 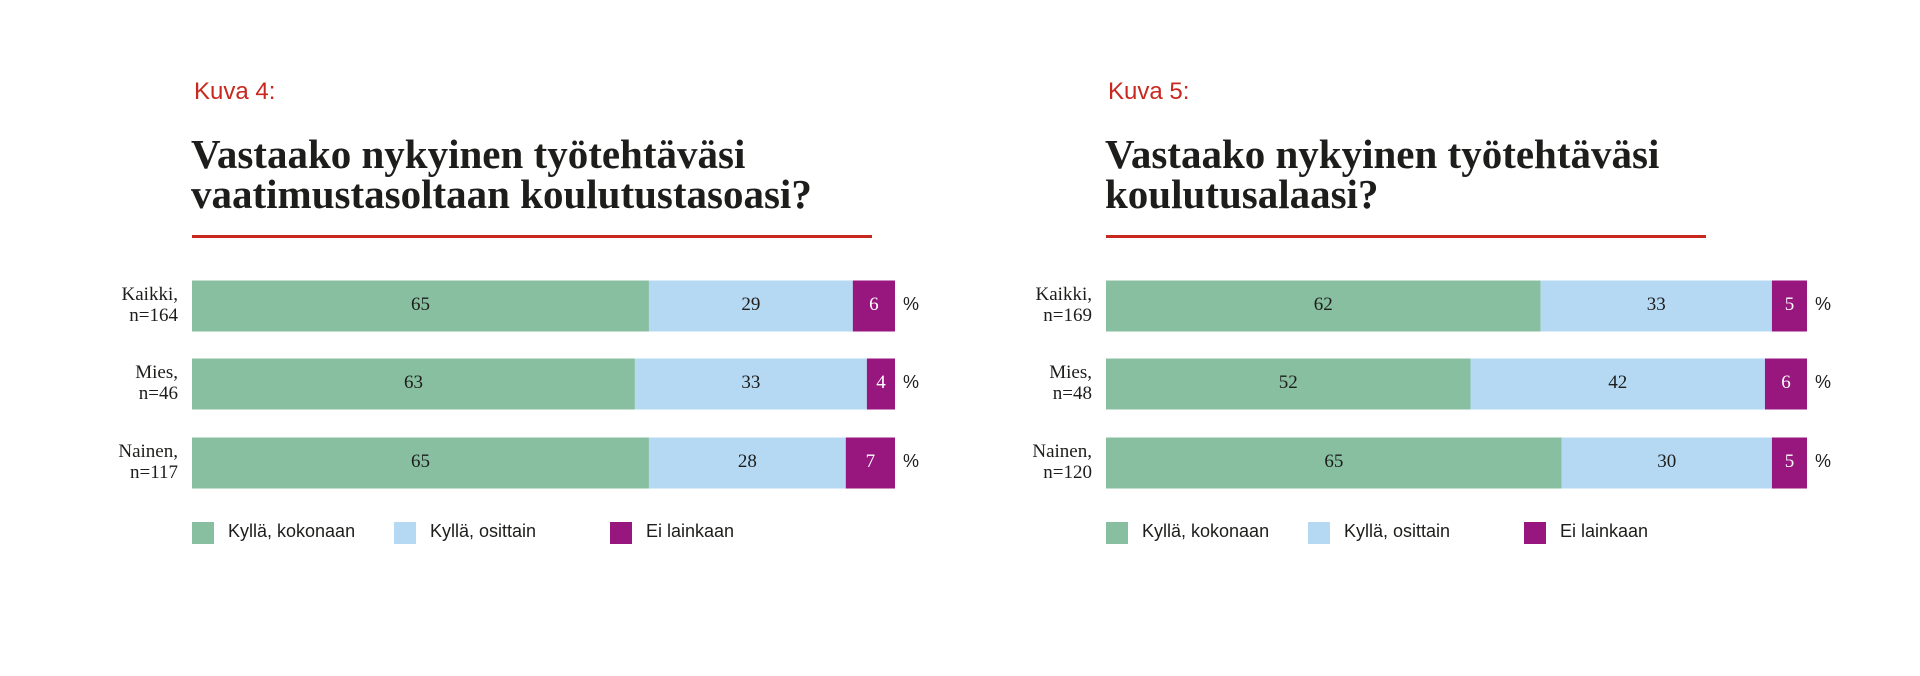 I want to click on value-label: 4, so click(x=881, y=382).